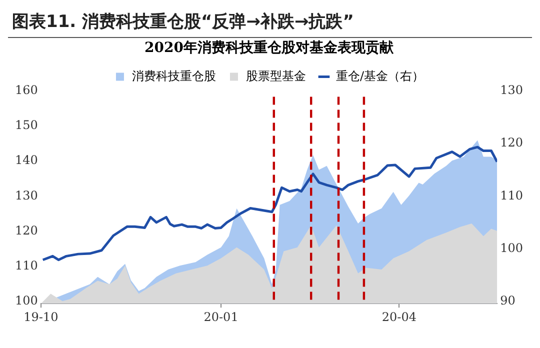 The width and height of the screenshot is (540, 348). Describe the element at coordinates (26, 195) in the screenshot. I see `y-tick-label: 130` at that location.